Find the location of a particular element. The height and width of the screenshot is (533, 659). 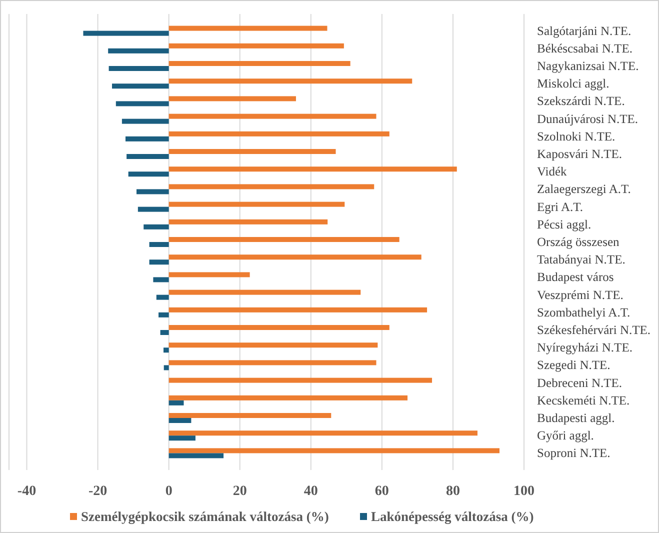

y-tick-label: Szekszárdi N.TE. is located at coordinates (581, 101).